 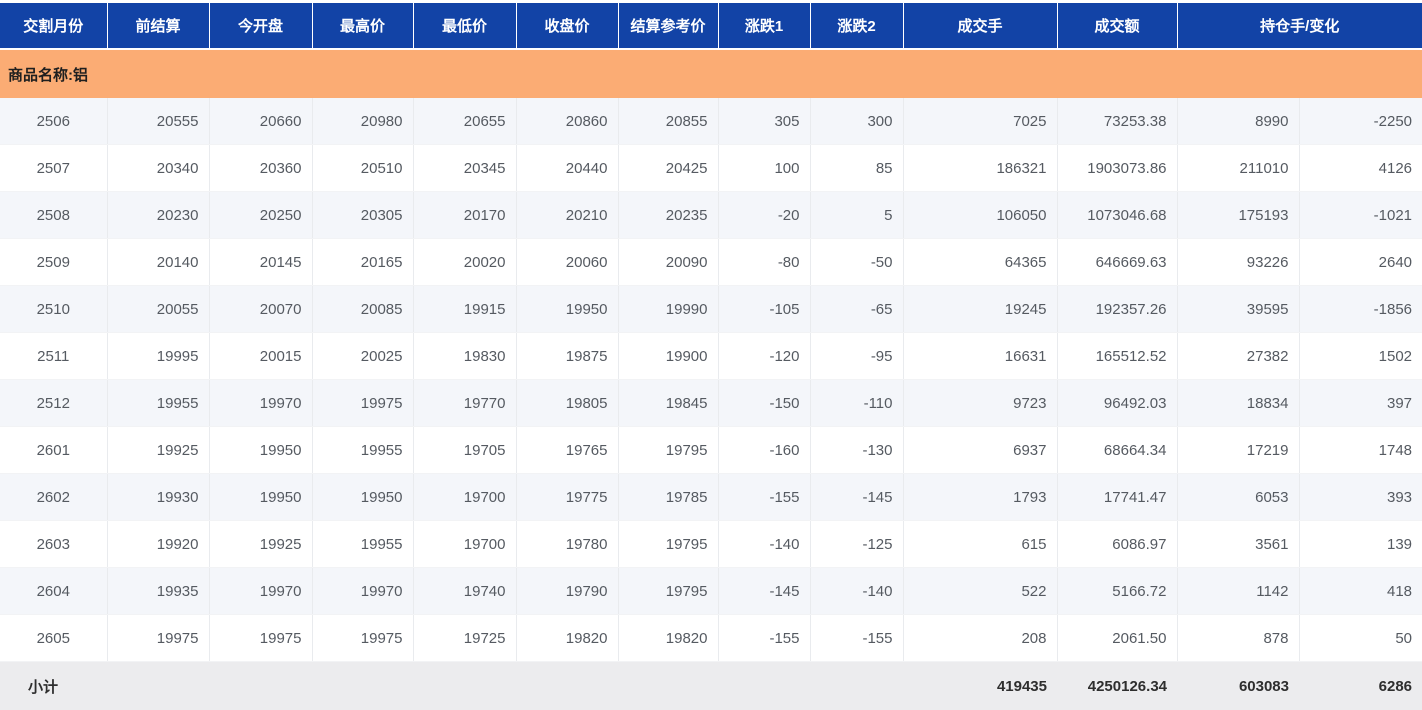 What do you see at coordinates (1238, 309) in the screenshot?
I see `cell-open_interest: 39595` at bounding box center [1238, 309].